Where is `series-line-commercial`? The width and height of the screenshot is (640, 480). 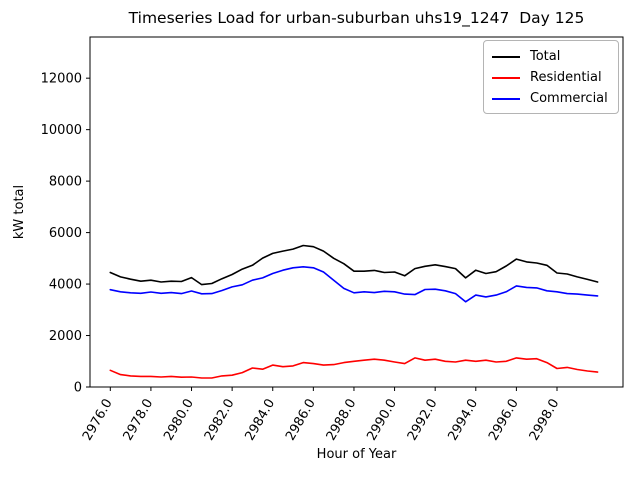 series-line-commercial is located at coordinates (354, 284).